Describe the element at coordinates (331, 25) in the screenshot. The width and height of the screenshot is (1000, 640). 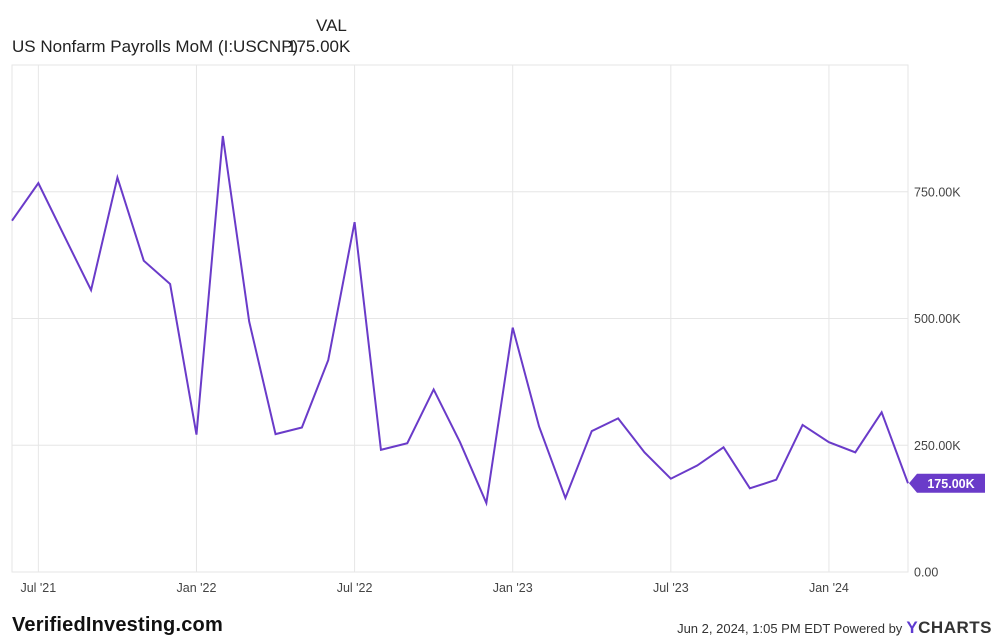
I see `legend-value-header: VAL` at that location.